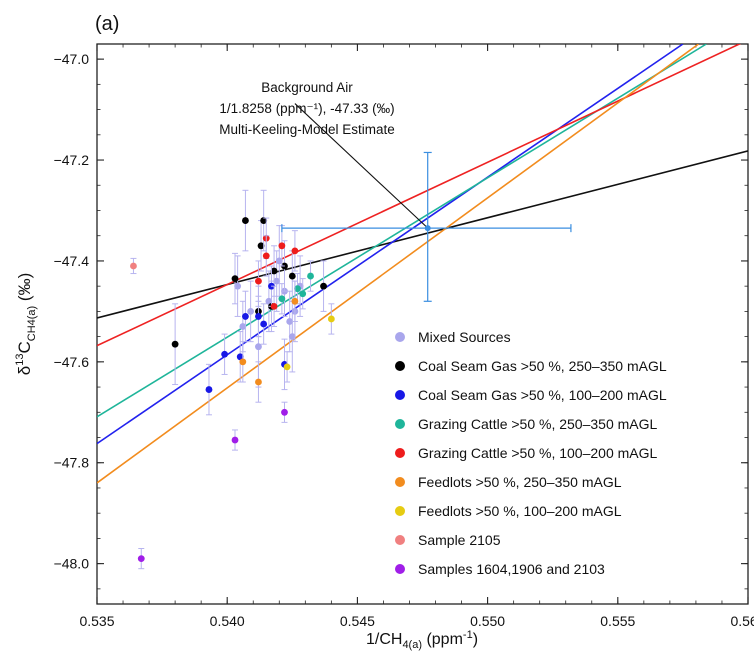 This screenshot has height=657, width=754. Describe the element at coordinates (459, 540) in the screenshot. I see `legend-label: Sample 2105` at that location.